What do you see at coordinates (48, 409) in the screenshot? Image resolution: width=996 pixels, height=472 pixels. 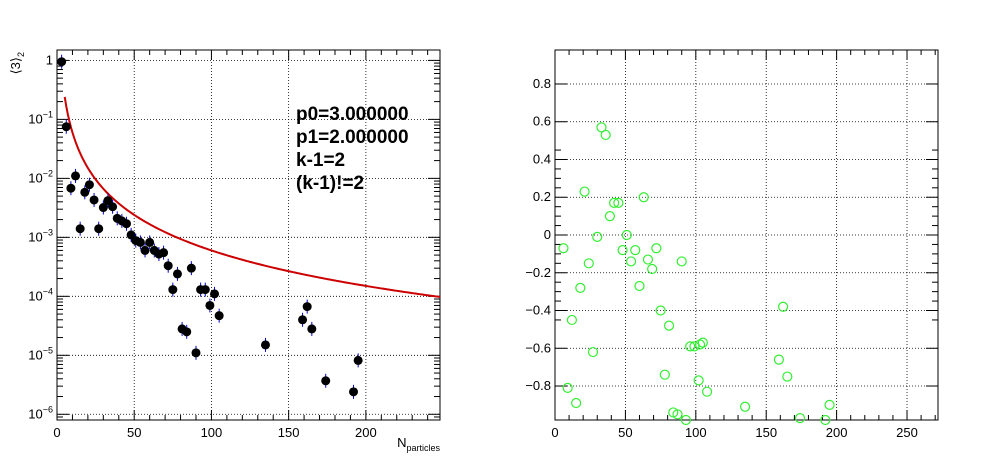 I see `y-tick-exponent: −6` at bounding box center [48, 409].